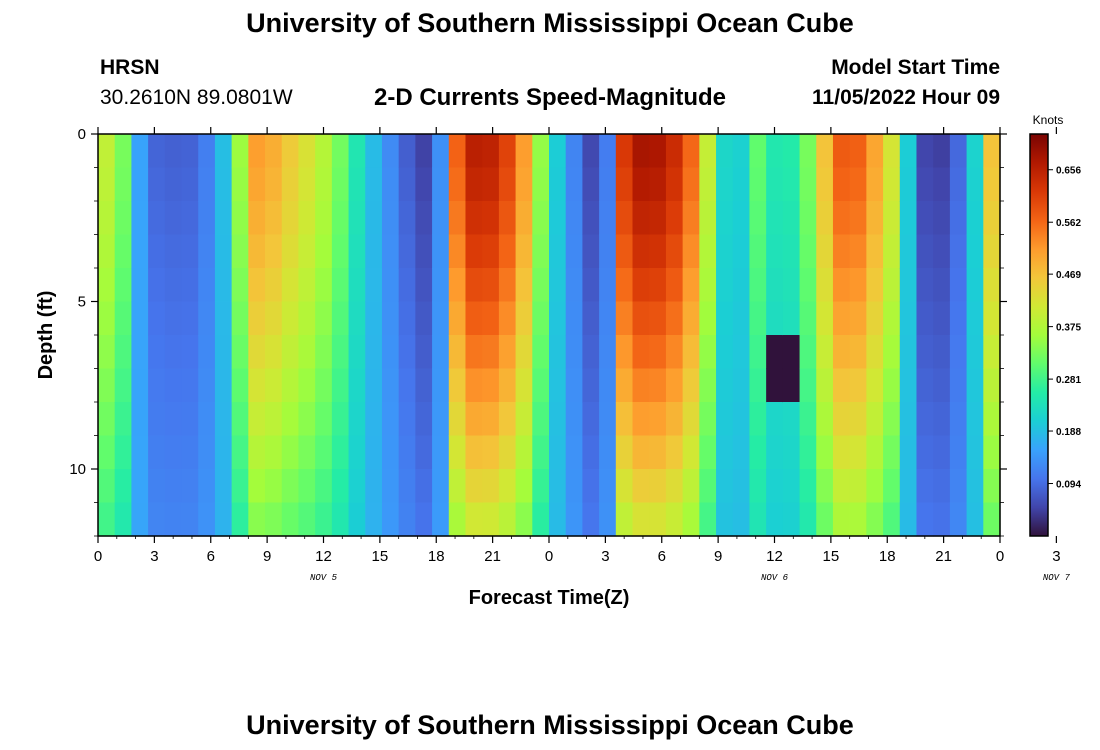  I want to click on station-coordinates: 30.2610N 89.0801W, so click(196, 97).